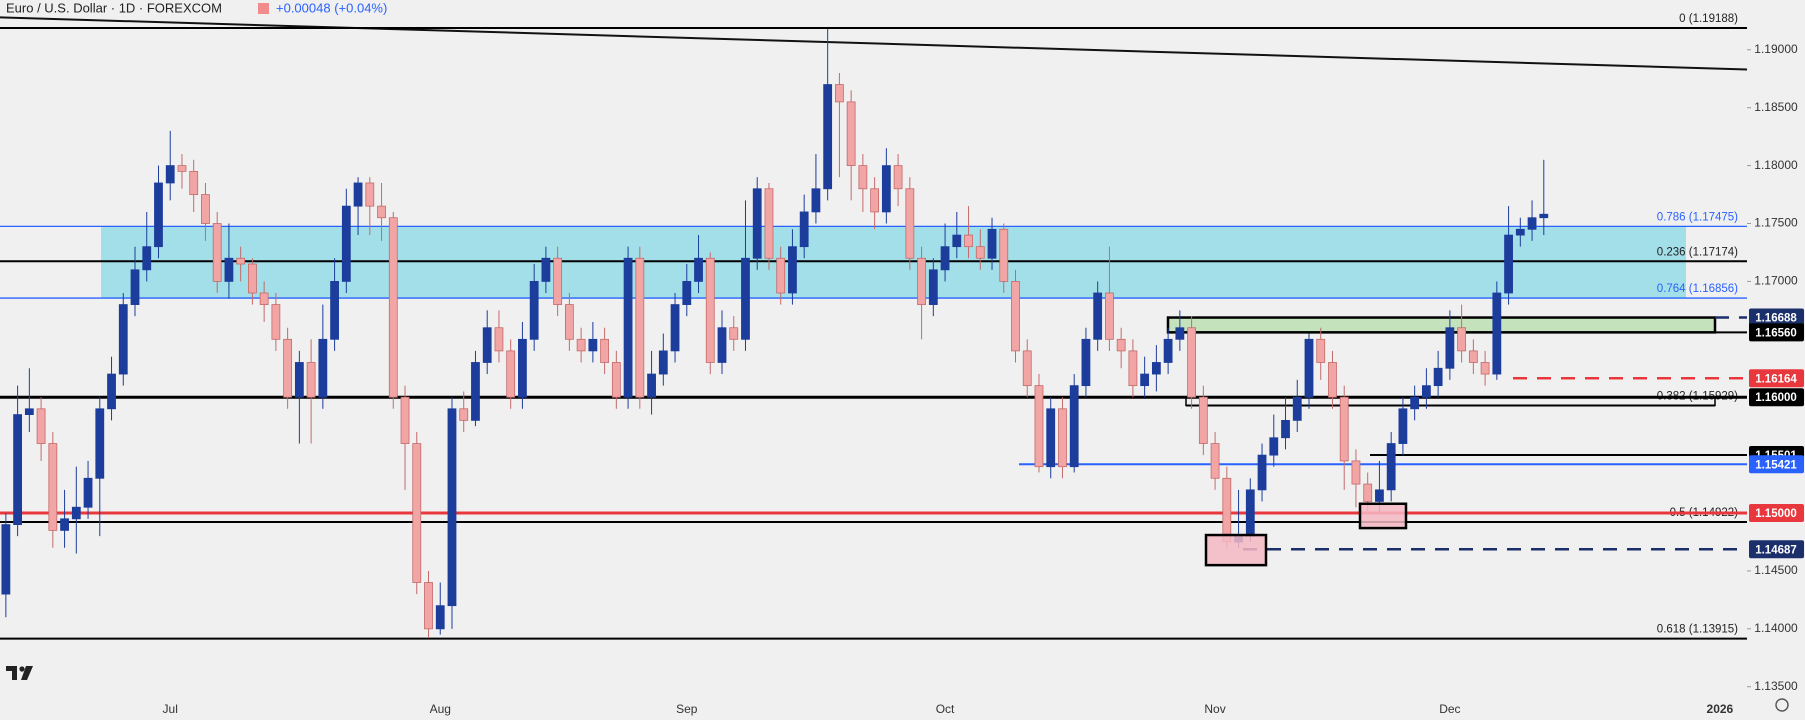 Image resolution: width=1805 pixels, height=720 pixels. Describe the element at coordinates (1782, 705) in the screenshot. I see `settings-icon` at that location.